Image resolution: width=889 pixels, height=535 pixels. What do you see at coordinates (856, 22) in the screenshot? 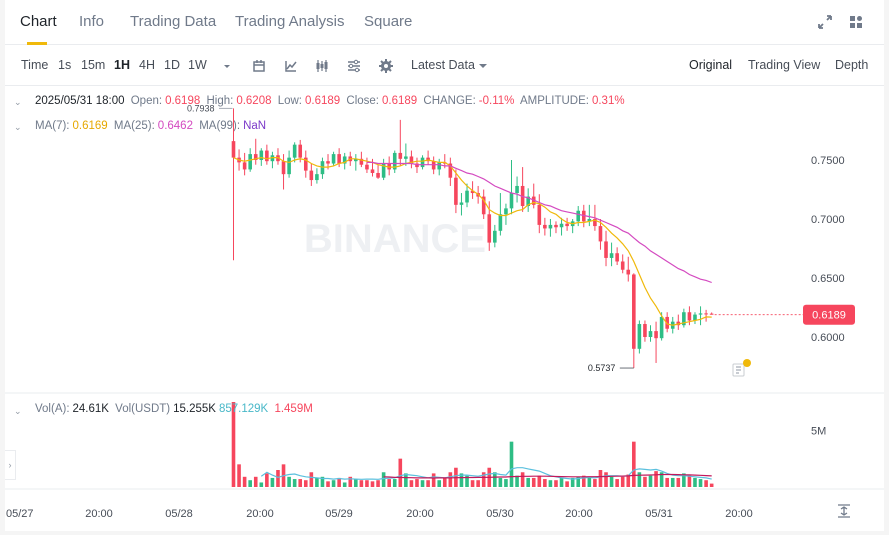
I see `grid-layout-icon` at bounding box center [856, 22].